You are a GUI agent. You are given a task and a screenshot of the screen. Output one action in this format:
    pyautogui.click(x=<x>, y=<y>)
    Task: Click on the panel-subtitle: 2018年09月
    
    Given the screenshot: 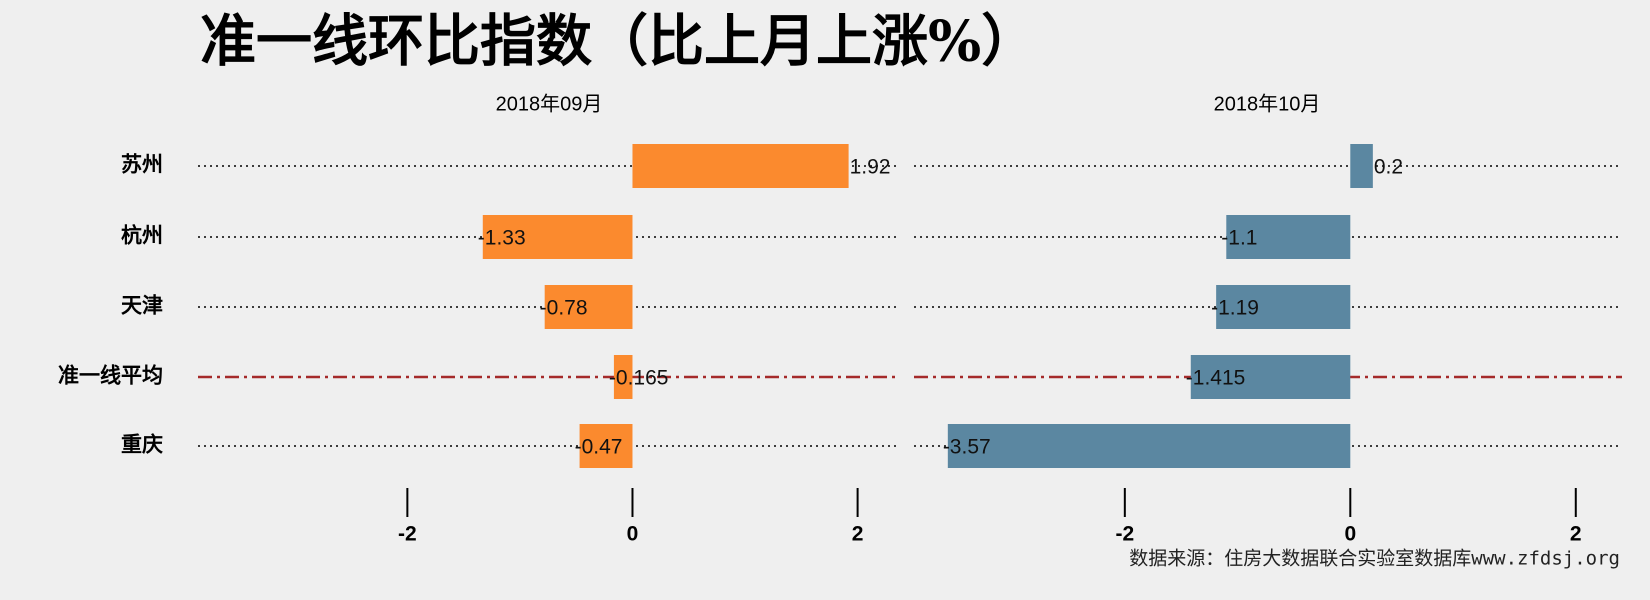 What is the action you would take?
    pyautogui.click(x=549, y=103)
    